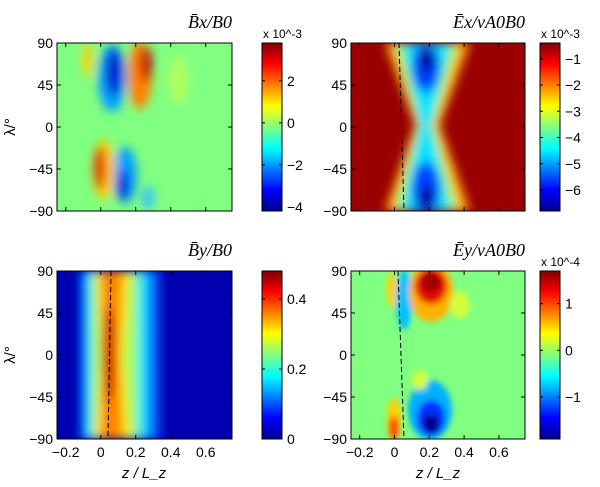 The image size is (600, 487). I want to click on colorbar-tick-label: 2, so click(291, 81).